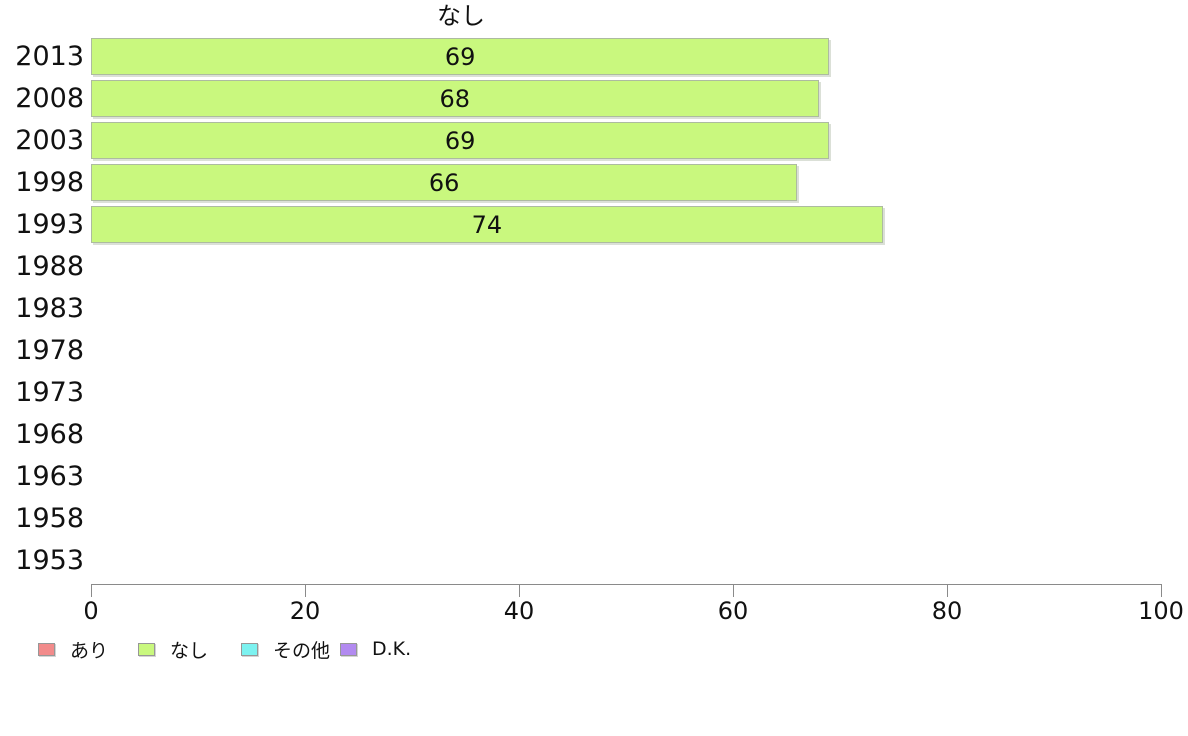 The image size is (1188, 736). What do you see at coordinates (519, 611) in the screenshot?
I see `x-axis-tick-label: 40` at bounding box center [519, 611].